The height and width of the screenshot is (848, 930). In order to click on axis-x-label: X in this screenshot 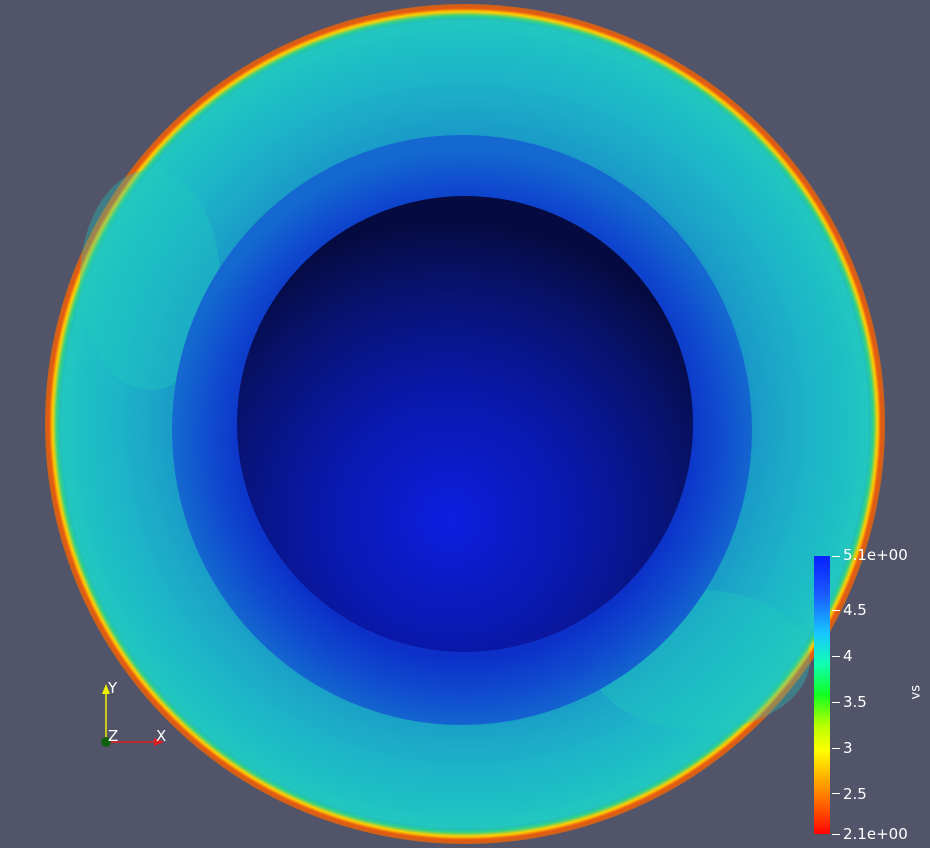, I will do `click(161, 736)`.